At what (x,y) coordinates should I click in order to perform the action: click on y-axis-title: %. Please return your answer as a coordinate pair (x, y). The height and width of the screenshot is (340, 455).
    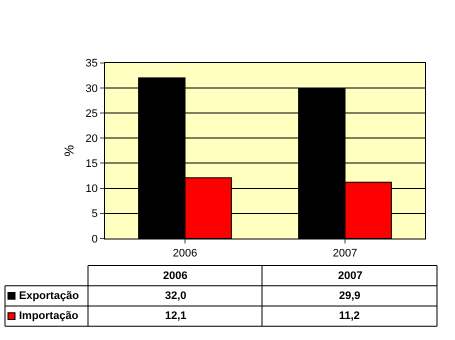
    Looking at the image, I should click on (69, 150).